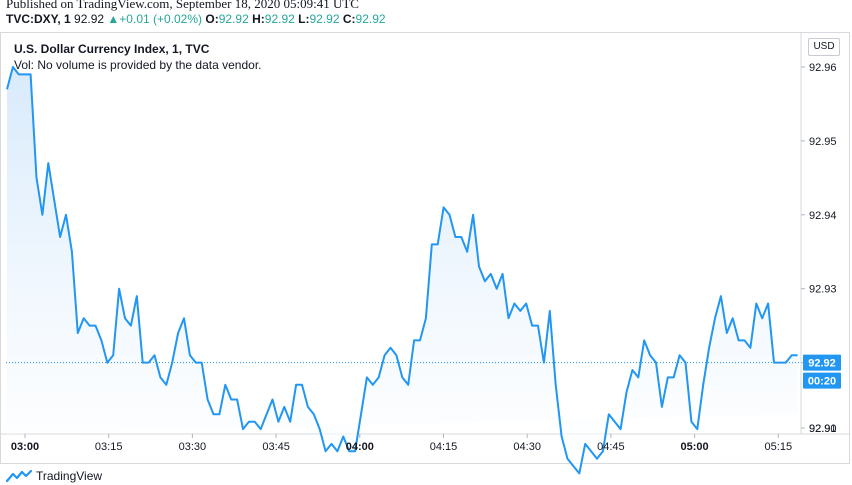 The image size is (852, 485). I want to click on low-label: L:, so click(304, 19).